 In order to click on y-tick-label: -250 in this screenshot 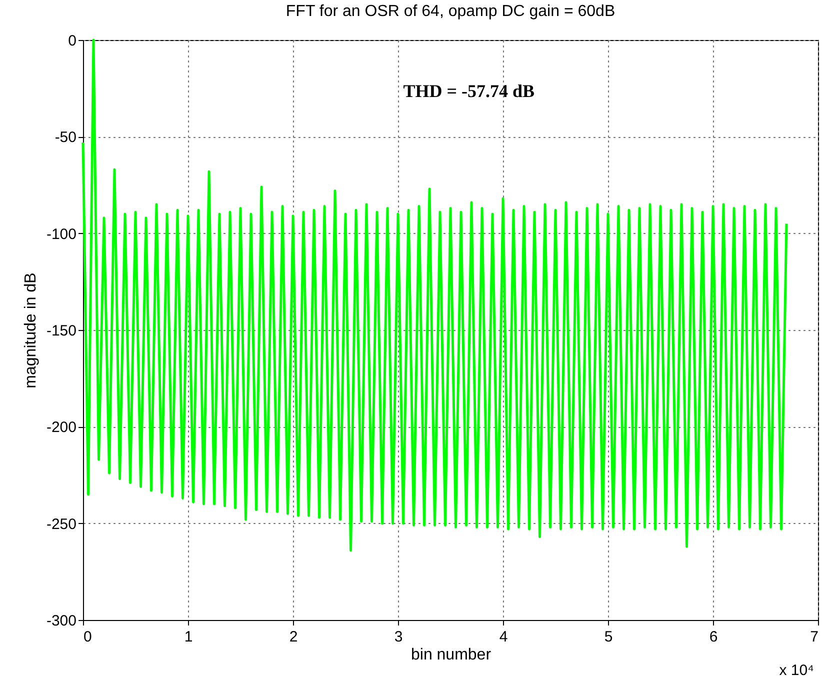, I will do `click(61, 524)`.